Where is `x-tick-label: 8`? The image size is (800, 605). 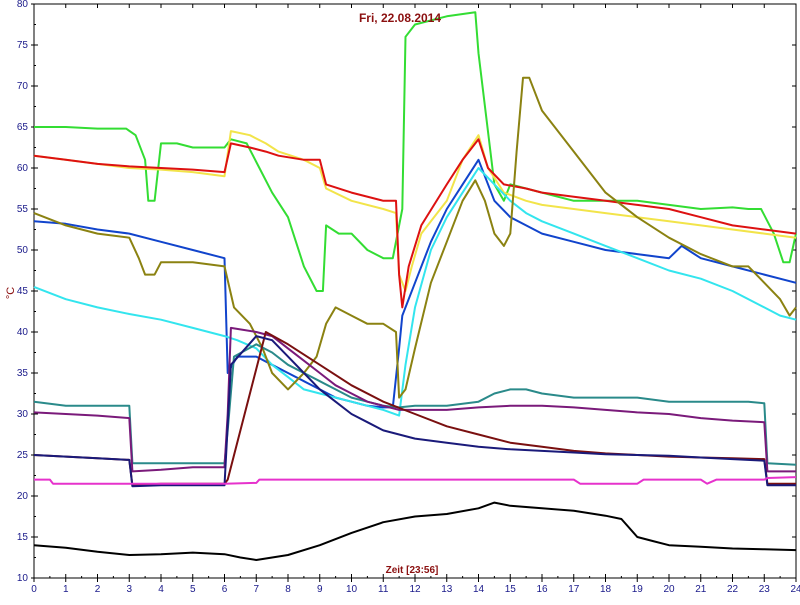
x-tick-label: 8 is located at coordinates (288, 589).